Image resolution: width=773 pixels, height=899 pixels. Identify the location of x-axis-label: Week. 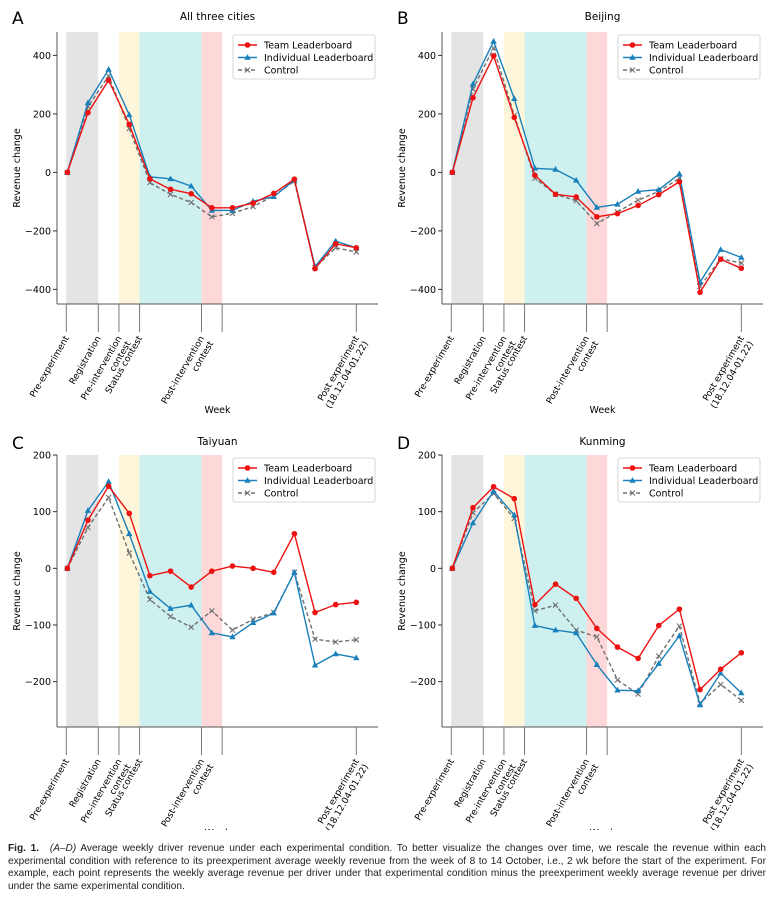
(217, 829).